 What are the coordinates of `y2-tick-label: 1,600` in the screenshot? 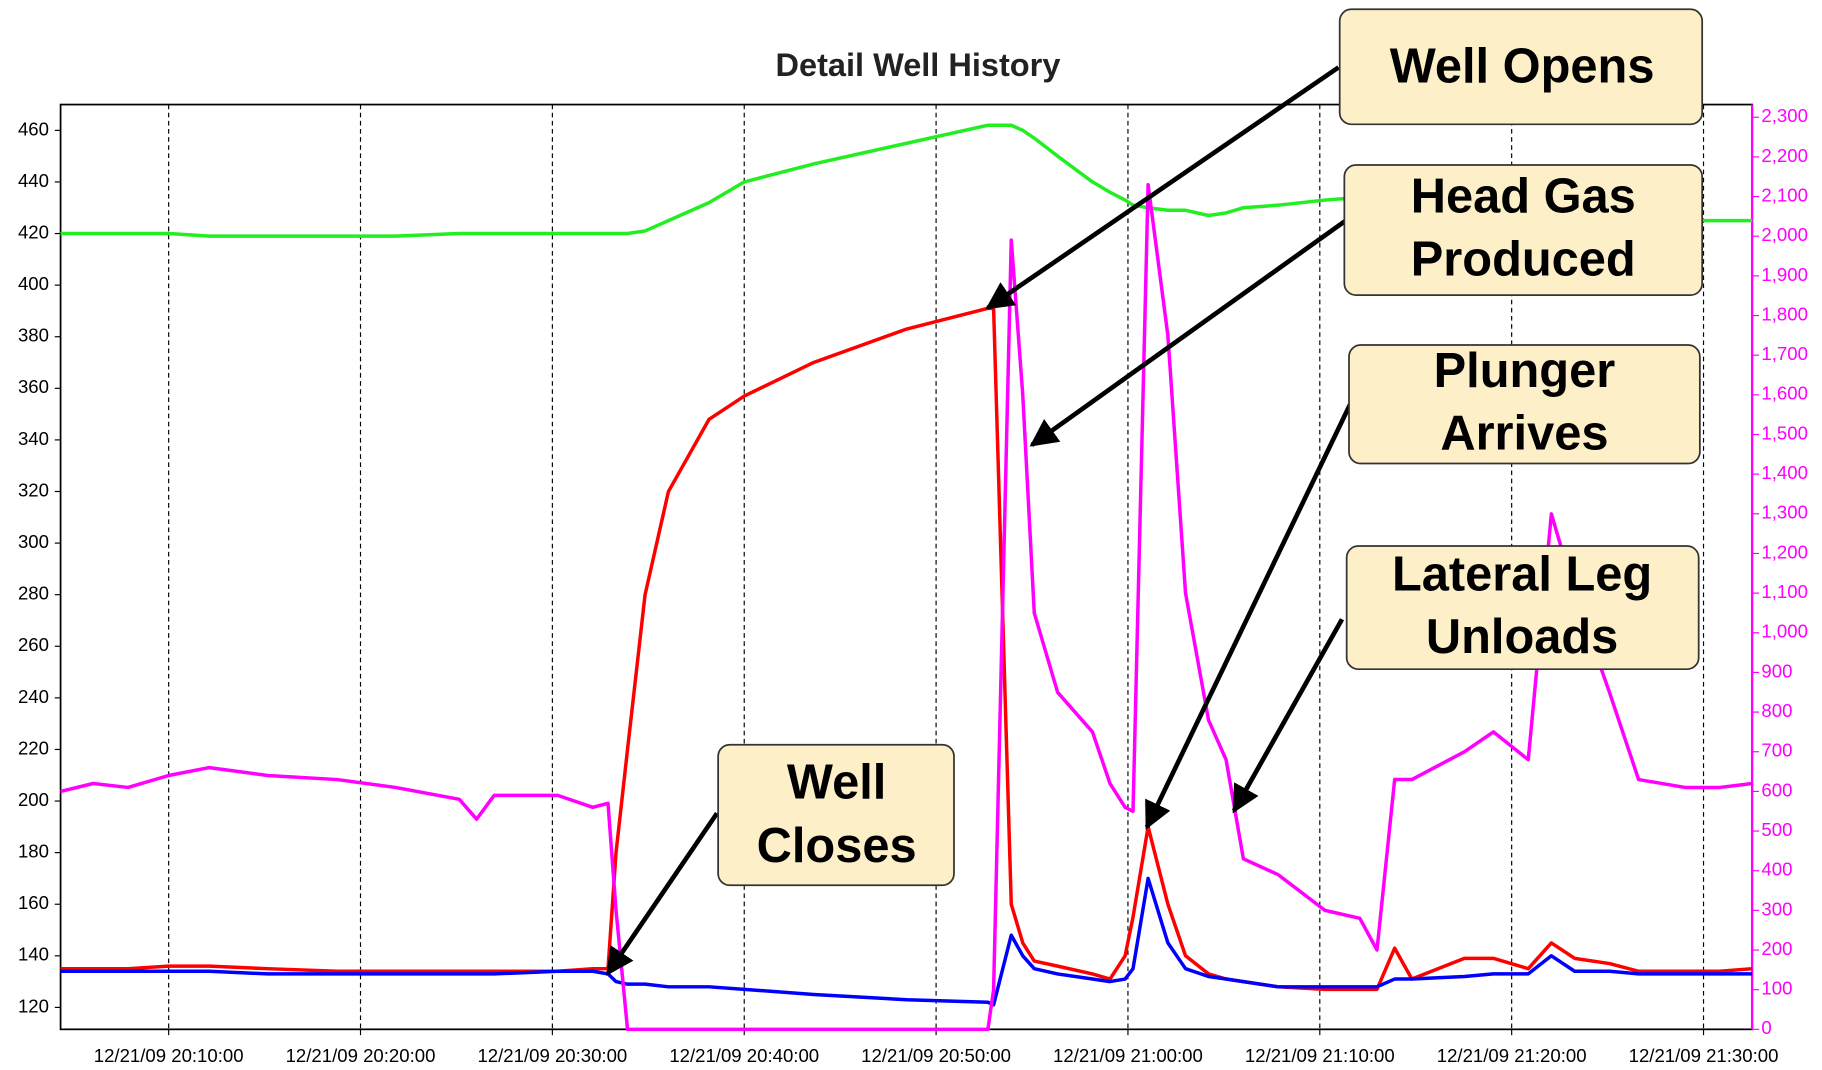 It's located at (1784, 393).